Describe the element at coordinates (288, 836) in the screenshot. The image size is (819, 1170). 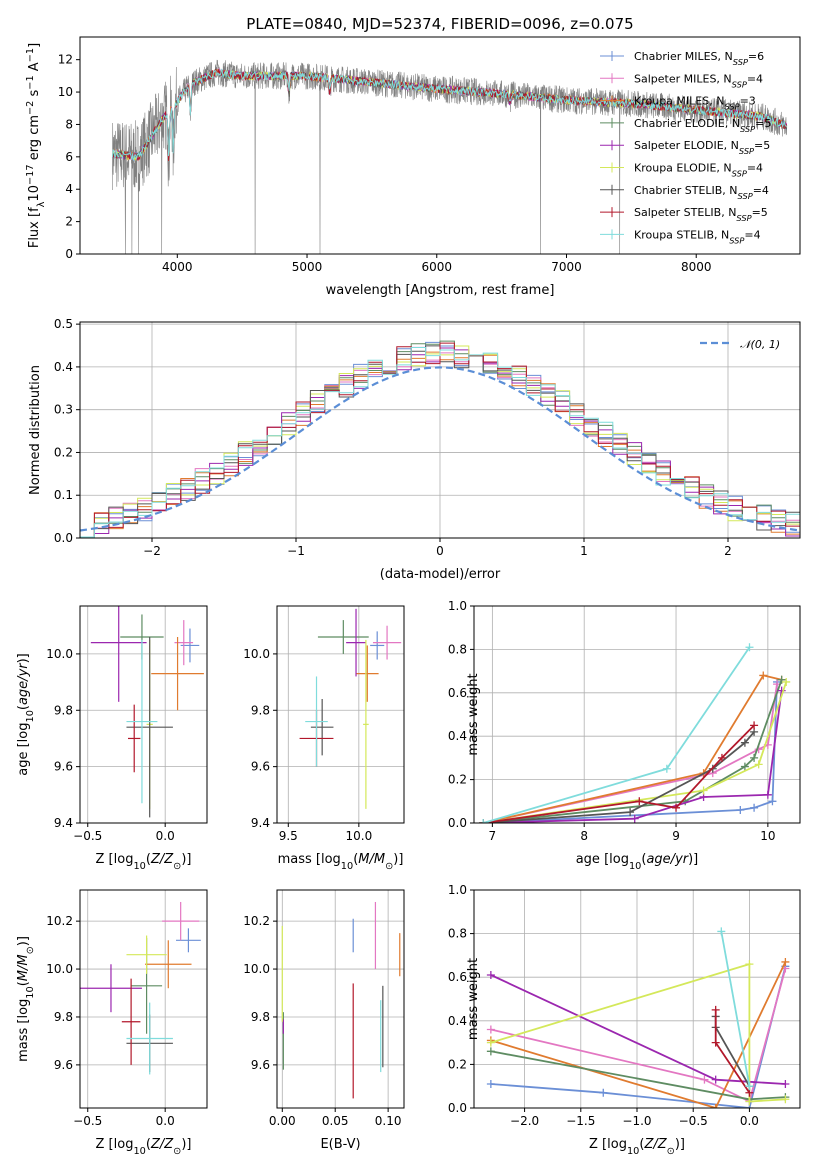
I see `tick-label-x: 9.5` at that location.